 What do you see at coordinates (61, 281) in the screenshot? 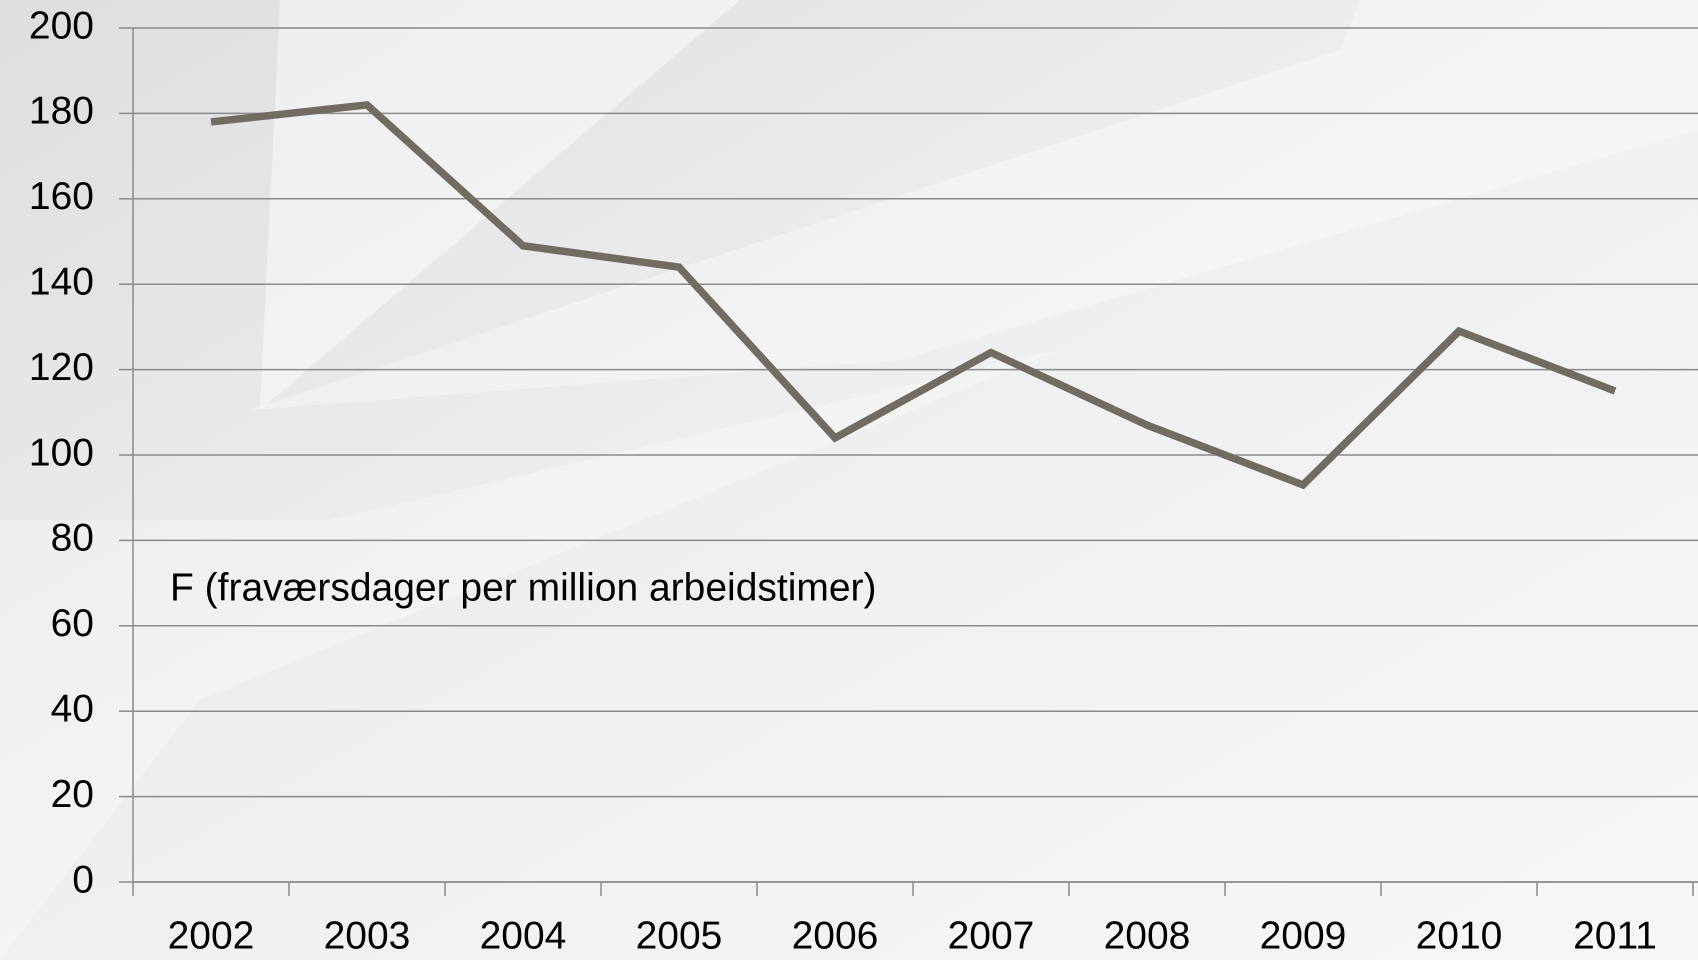
I see `y-tick-label: 140` at bounding box center [61, 281].